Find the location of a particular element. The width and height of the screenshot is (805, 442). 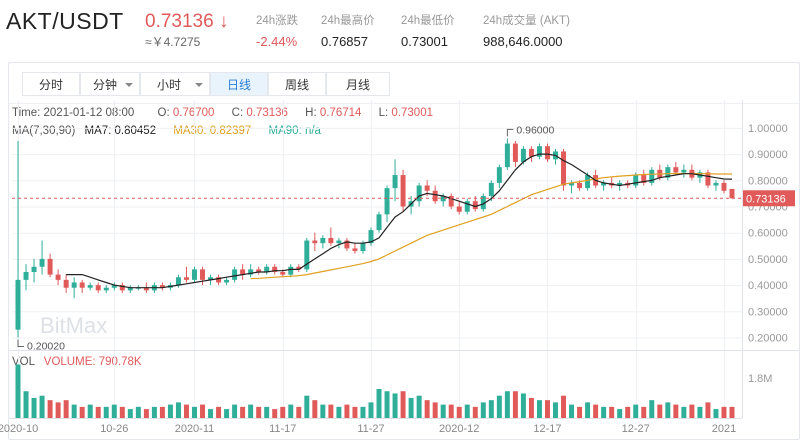

vol-label: VOL is located at coordinates (23, 362).